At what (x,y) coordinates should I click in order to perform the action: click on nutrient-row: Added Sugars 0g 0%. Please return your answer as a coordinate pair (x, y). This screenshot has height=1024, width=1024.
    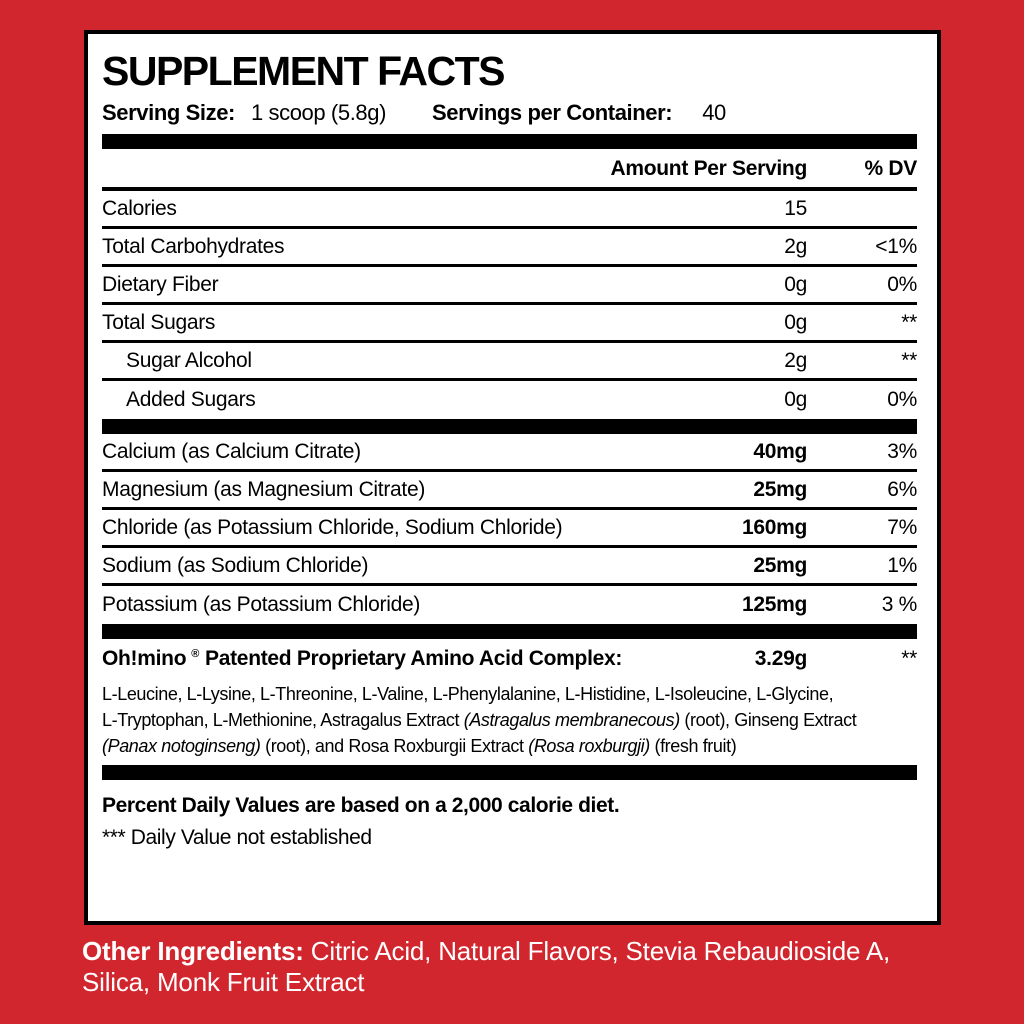
    Looking at the image, I should click on (509, 400).